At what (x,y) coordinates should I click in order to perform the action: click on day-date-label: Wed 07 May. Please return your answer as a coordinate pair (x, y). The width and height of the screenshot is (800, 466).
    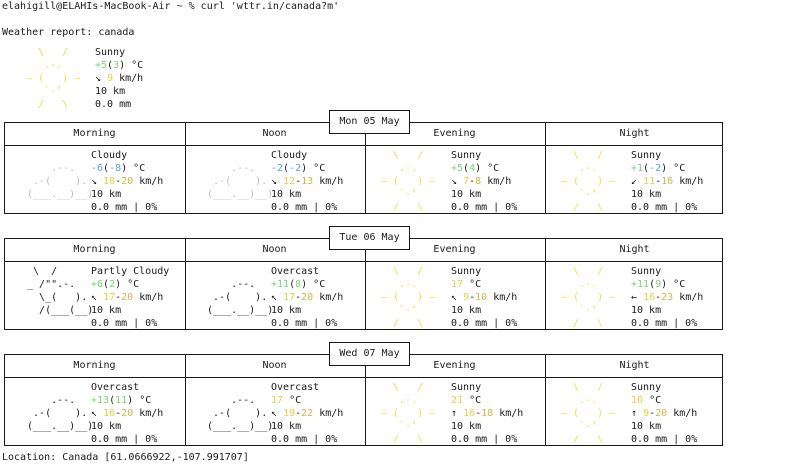
    Looking at the image, I should click on (369, 354).